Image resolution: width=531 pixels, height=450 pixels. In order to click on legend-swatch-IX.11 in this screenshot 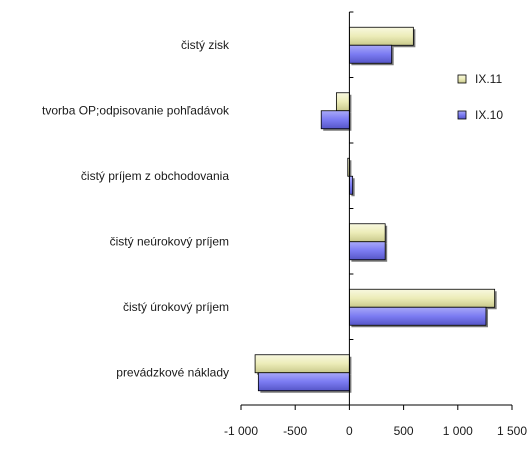, I will do `click(462, 79)`.